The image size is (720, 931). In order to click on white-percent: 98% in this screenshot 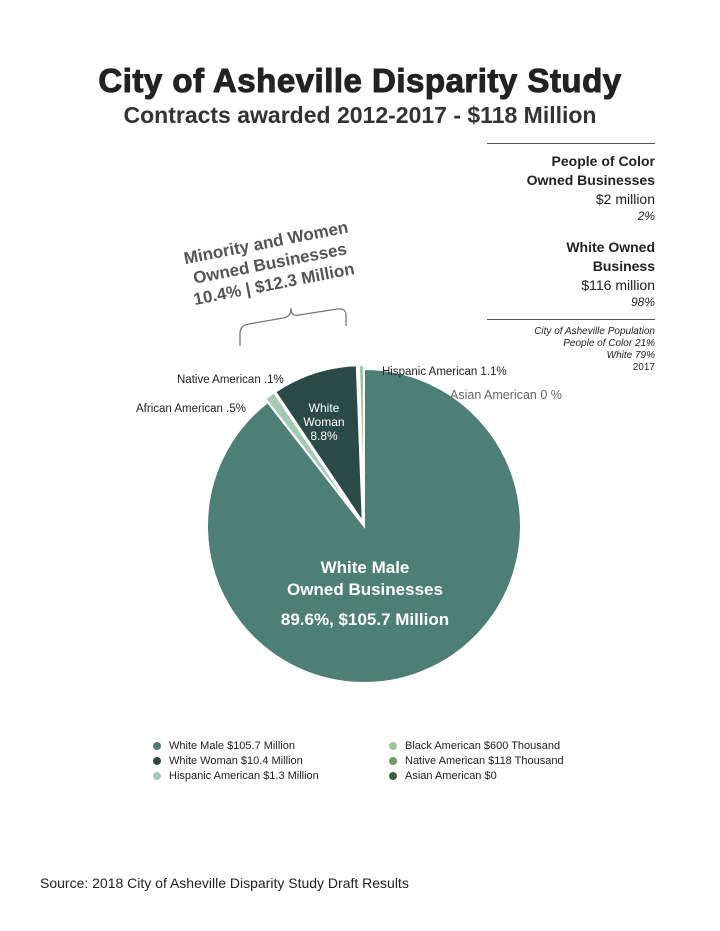, I will do `click(642, 302)`.